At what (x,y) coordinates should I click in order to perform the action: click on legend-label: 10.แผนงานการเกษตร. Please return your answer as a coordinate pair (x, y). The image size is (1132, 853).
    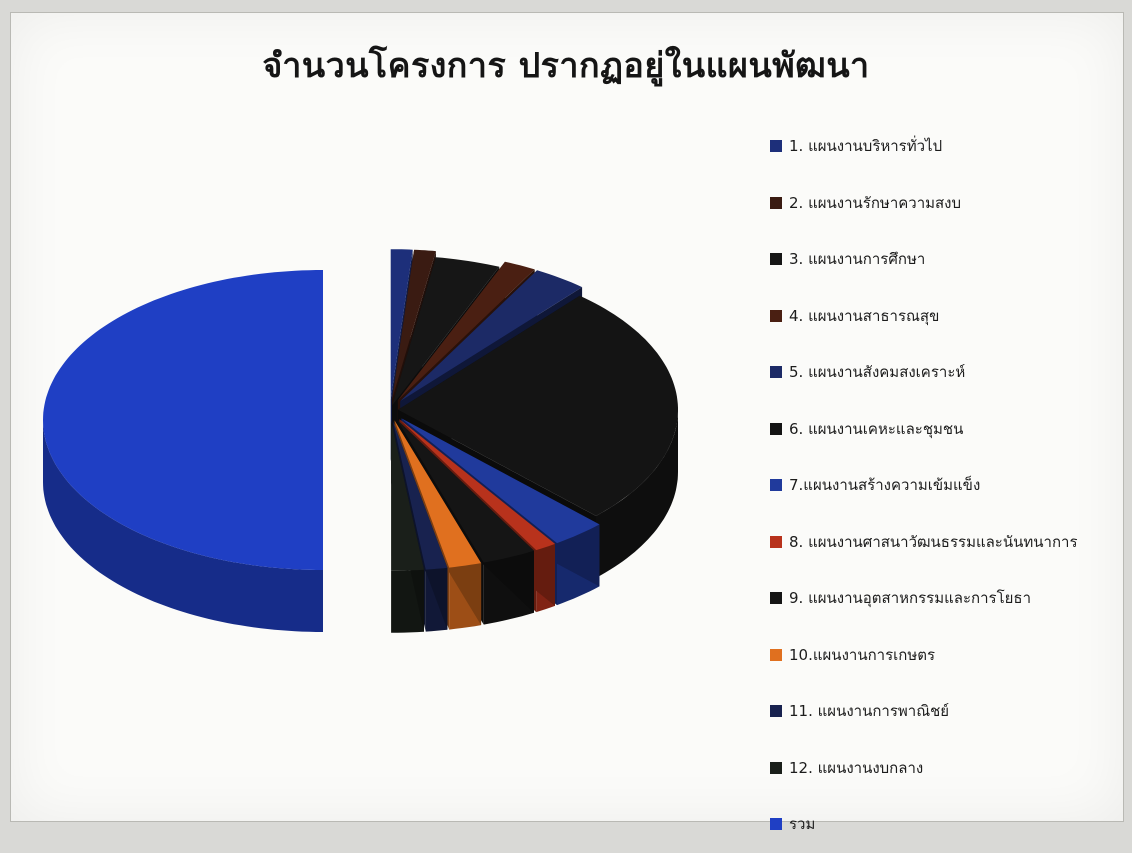
    Looking at the image, I should click on (862, 654).